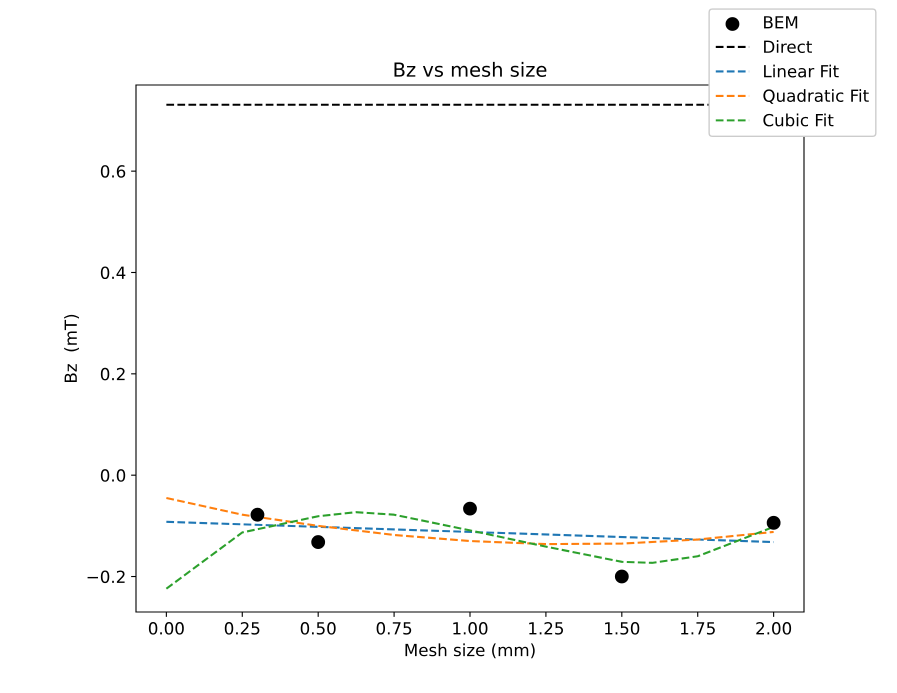 The width and height of the screenshot is (897, 693). Describe the element at coordinates (166, 628) in the screenshot. I see `x-tick-label: 0.00` at that location.